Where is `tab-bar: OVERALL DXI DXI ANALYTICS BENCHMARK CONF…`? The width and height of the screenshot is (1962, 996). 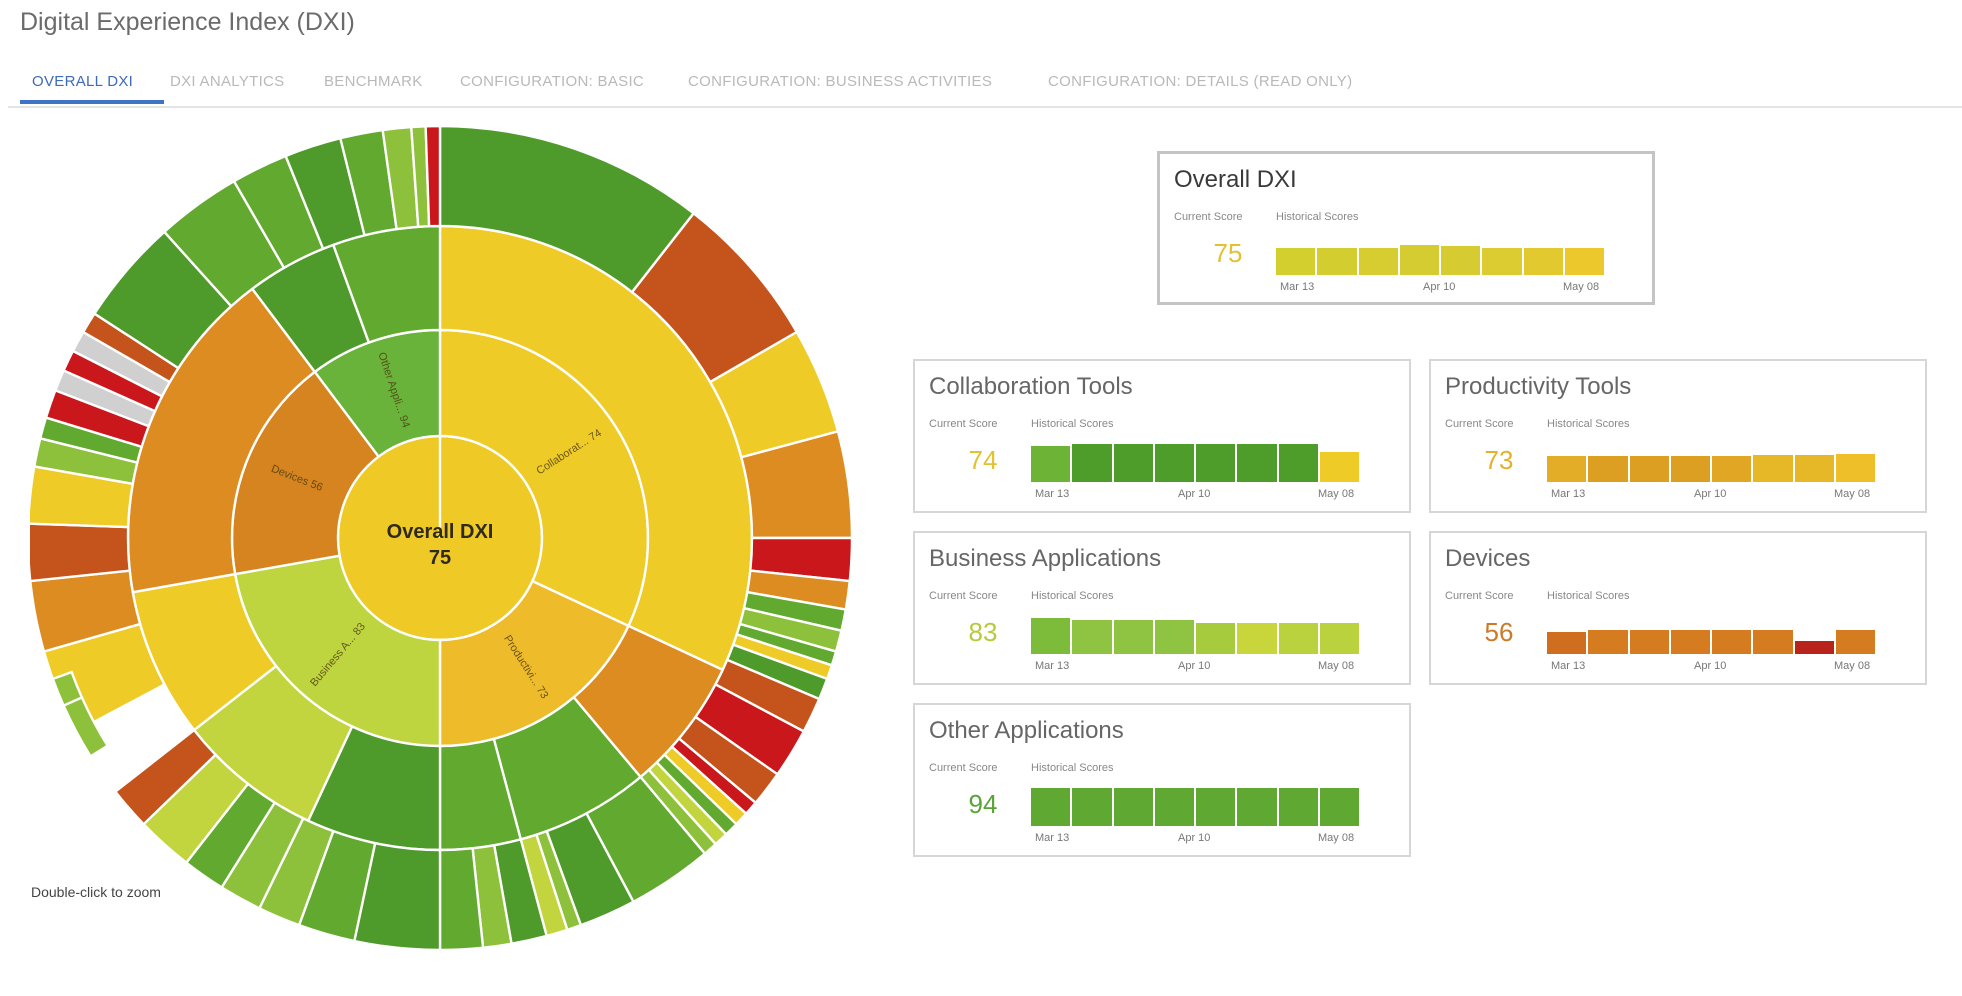 tab-bar: OVERALL DXI DXI ANALYTICS BENCHMARK CONF… is located at coordinates (985, 87).